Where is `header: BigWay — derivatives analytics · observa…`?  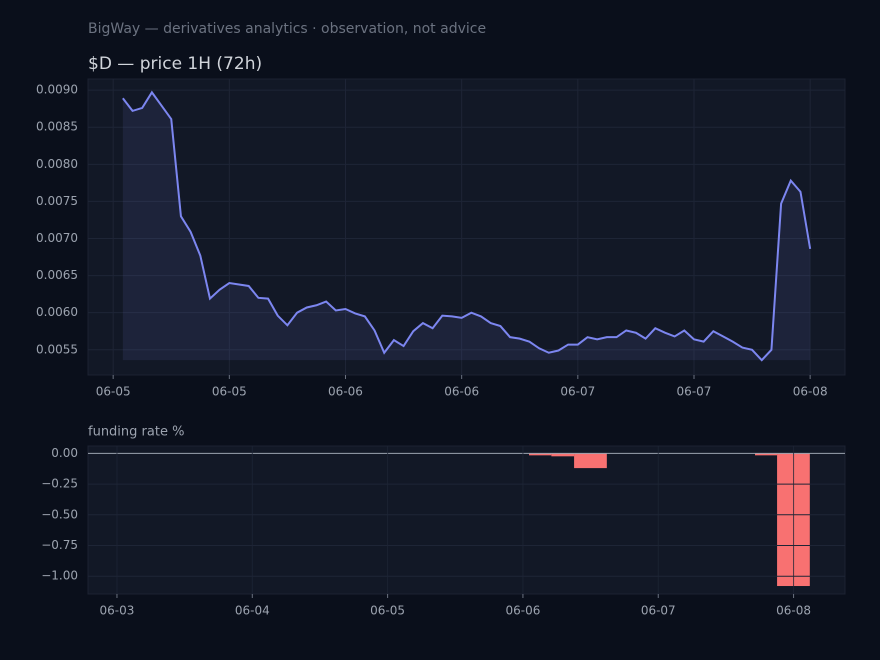
header: BigWay — derivatives analytics · observa… is located at coordinates (287, 29).